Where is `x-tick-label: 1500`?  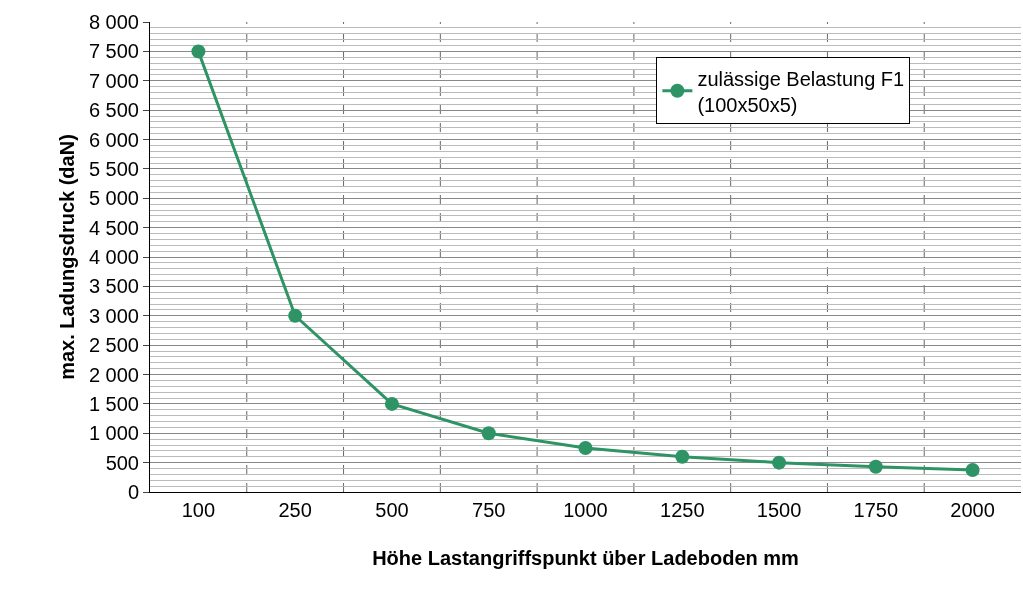
x-tick-label: 1500 is located at coordinates (779, 510).